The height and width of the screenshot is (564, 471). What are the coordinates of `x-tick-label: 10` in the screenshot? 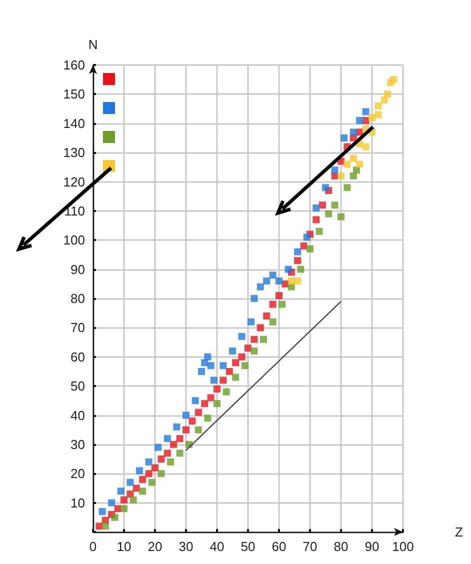 It's located at (124, 546).